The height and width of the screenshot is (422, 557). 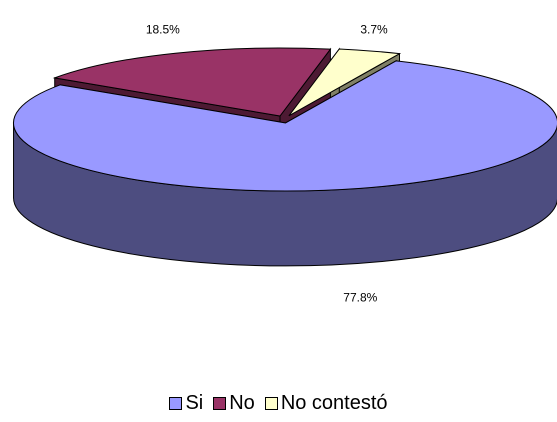 What do you see at coordinates (374, 30) in the screenshot?
I see `data-label-no-contesto: 3.7%` at bounding box center [374, 30].